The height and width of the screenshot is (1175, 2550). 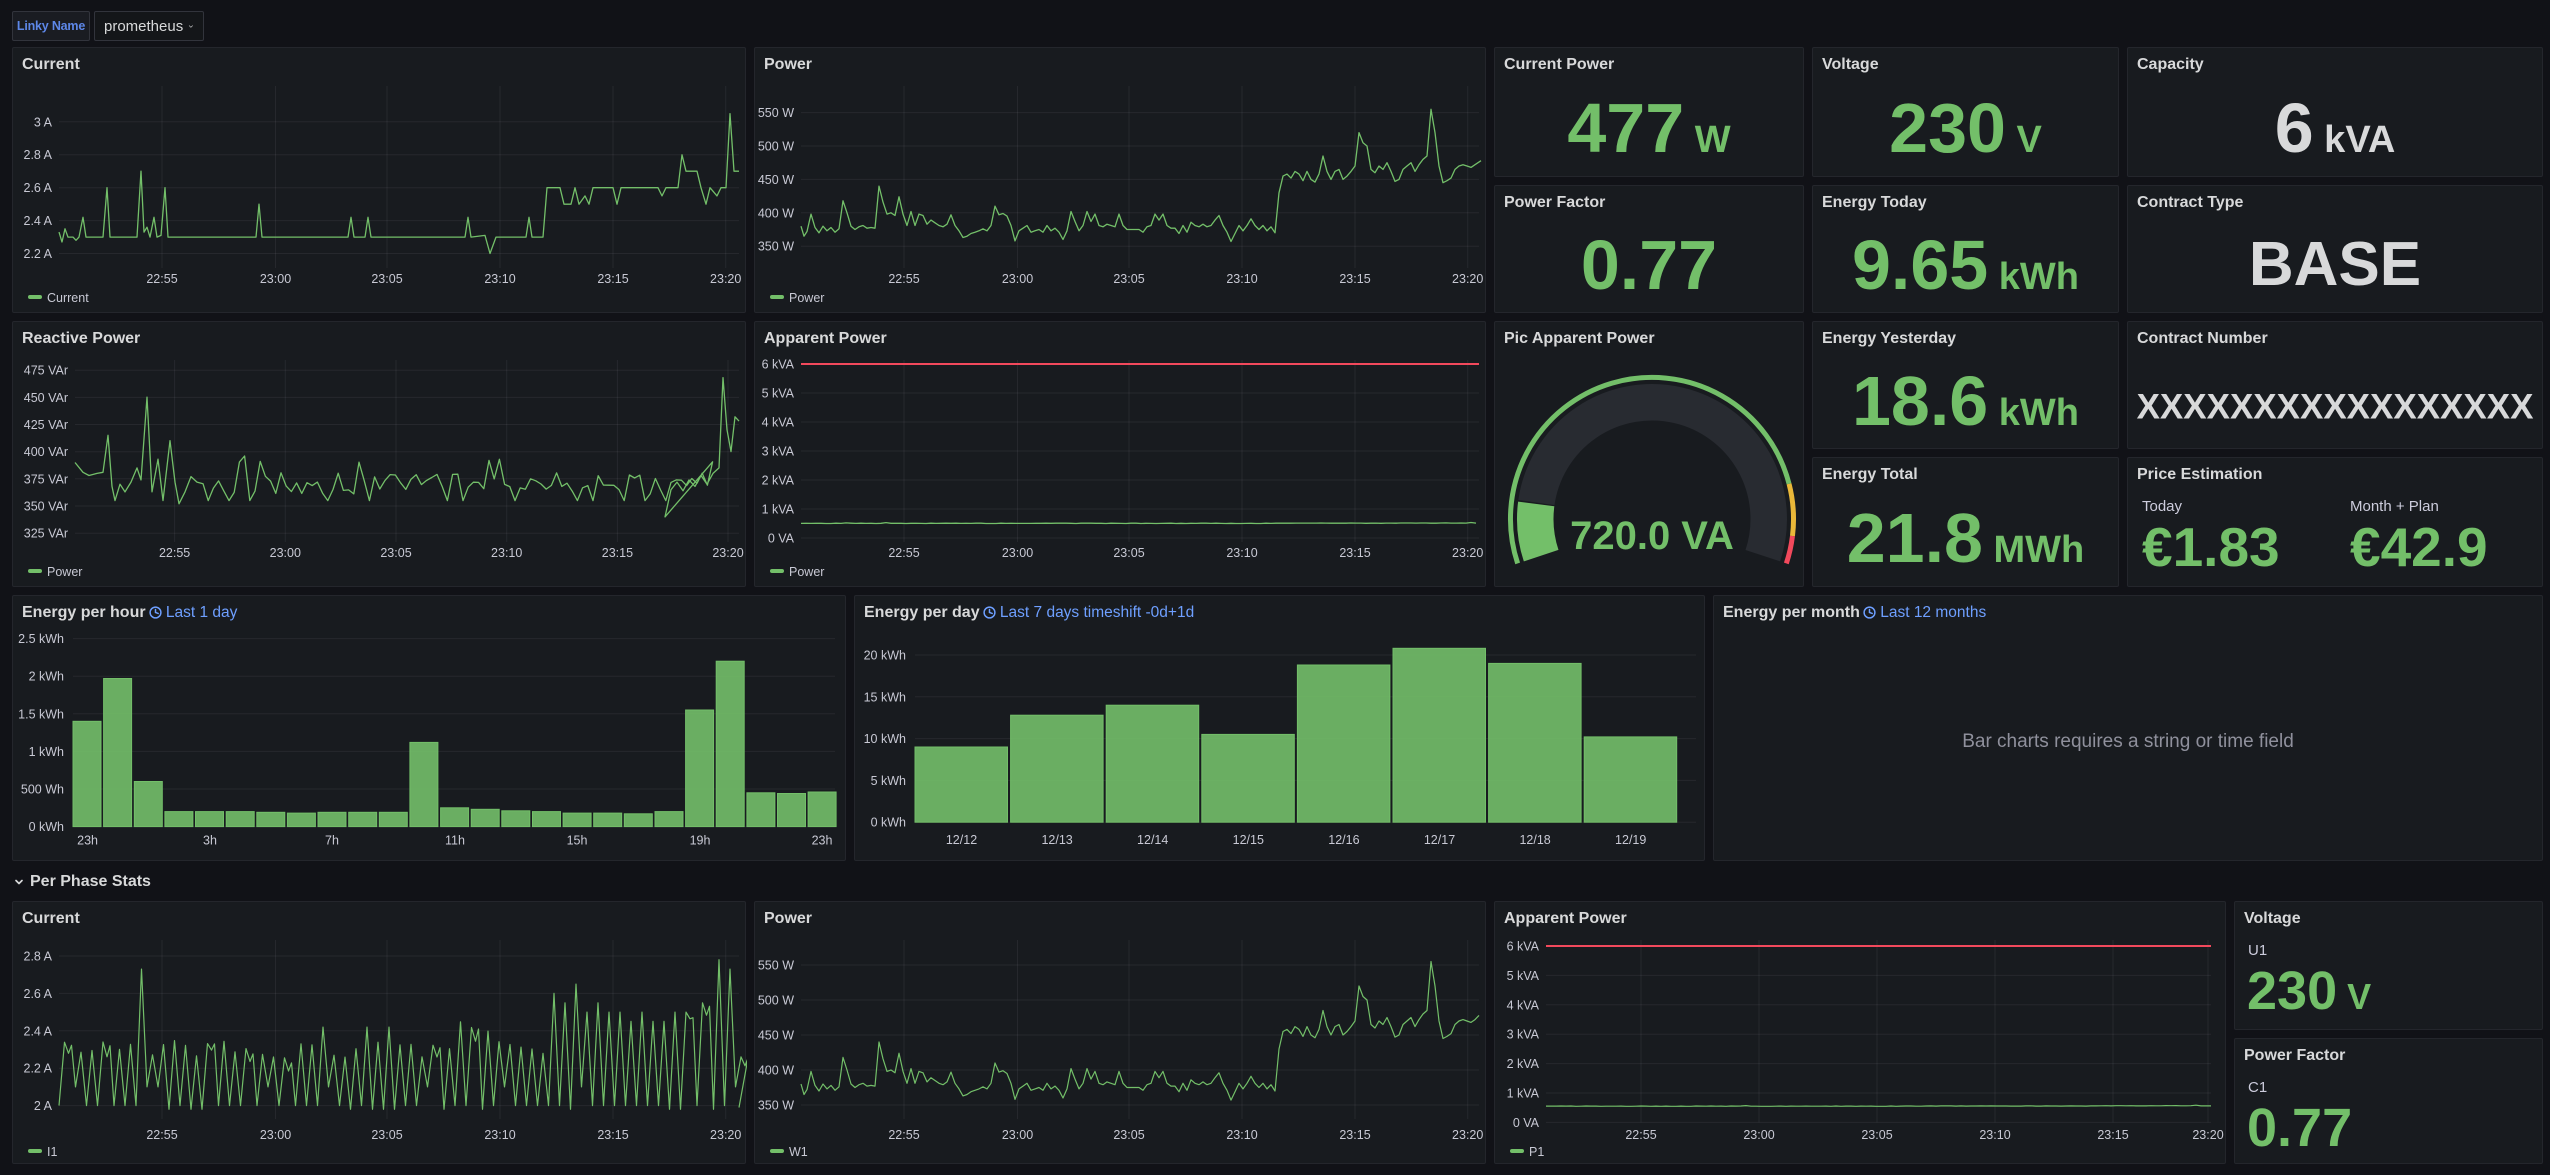 I want to click on svg-text: 425 VAr, so click(x=46, y=425).